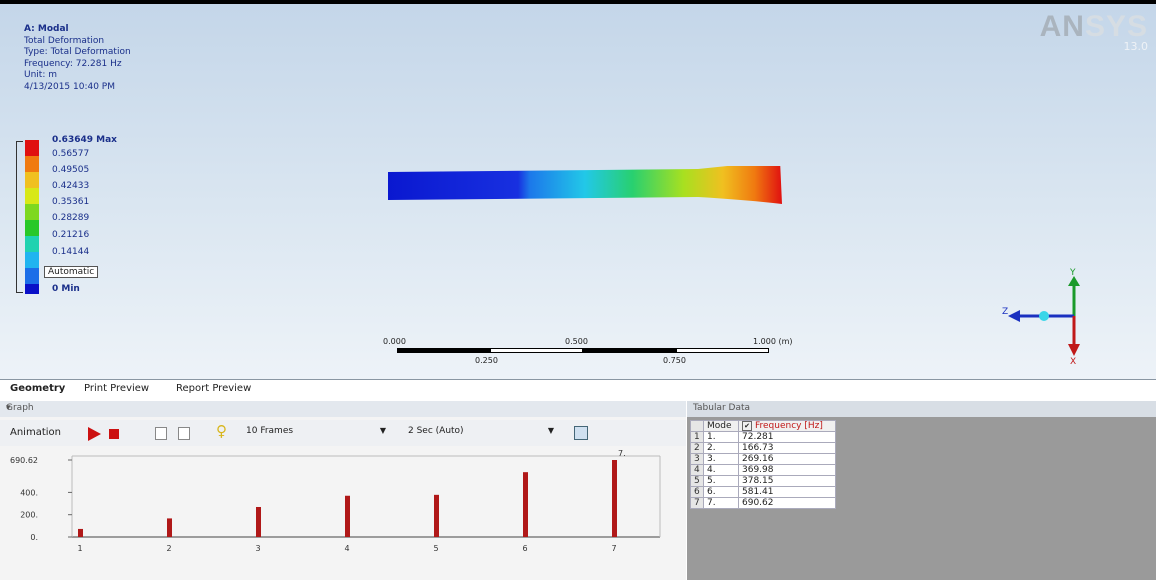  Describe the element at coordinates (593, 354) in the screenshot. I see `scale-bar: 0.000 0.500 1.000 (m) 0.250 0.750` at that location.